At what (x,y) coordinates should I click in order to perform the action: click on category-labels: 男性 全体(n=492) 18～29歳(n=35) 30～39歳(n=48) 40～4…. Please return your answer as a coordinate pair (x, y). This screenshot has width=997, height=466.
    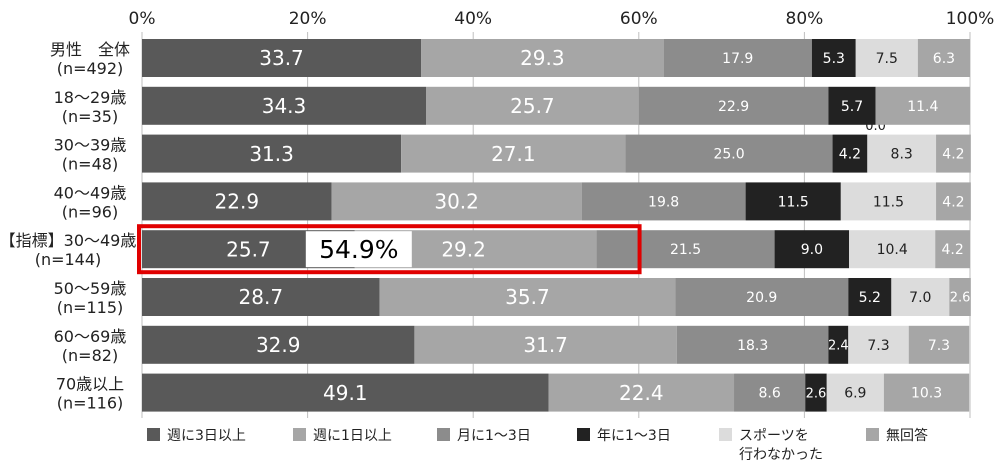
    Looking at the image, I should click on (68, 226).